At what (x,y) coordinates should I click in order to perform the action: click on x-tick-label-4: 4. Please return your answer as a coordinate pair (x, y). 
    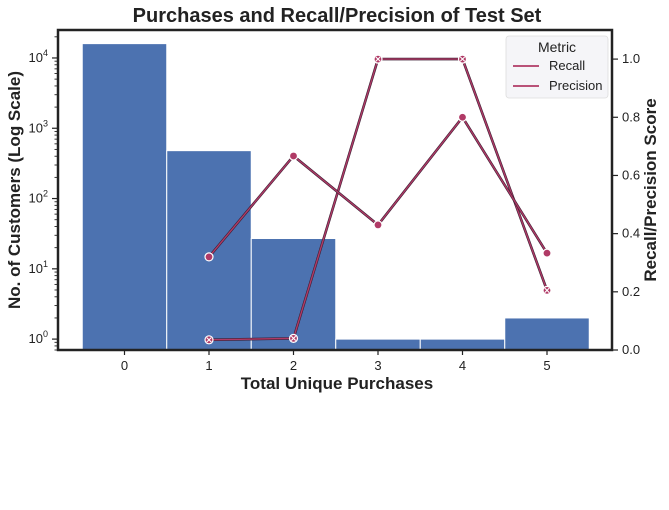
    Looking at the image, I should click on (462, 365).